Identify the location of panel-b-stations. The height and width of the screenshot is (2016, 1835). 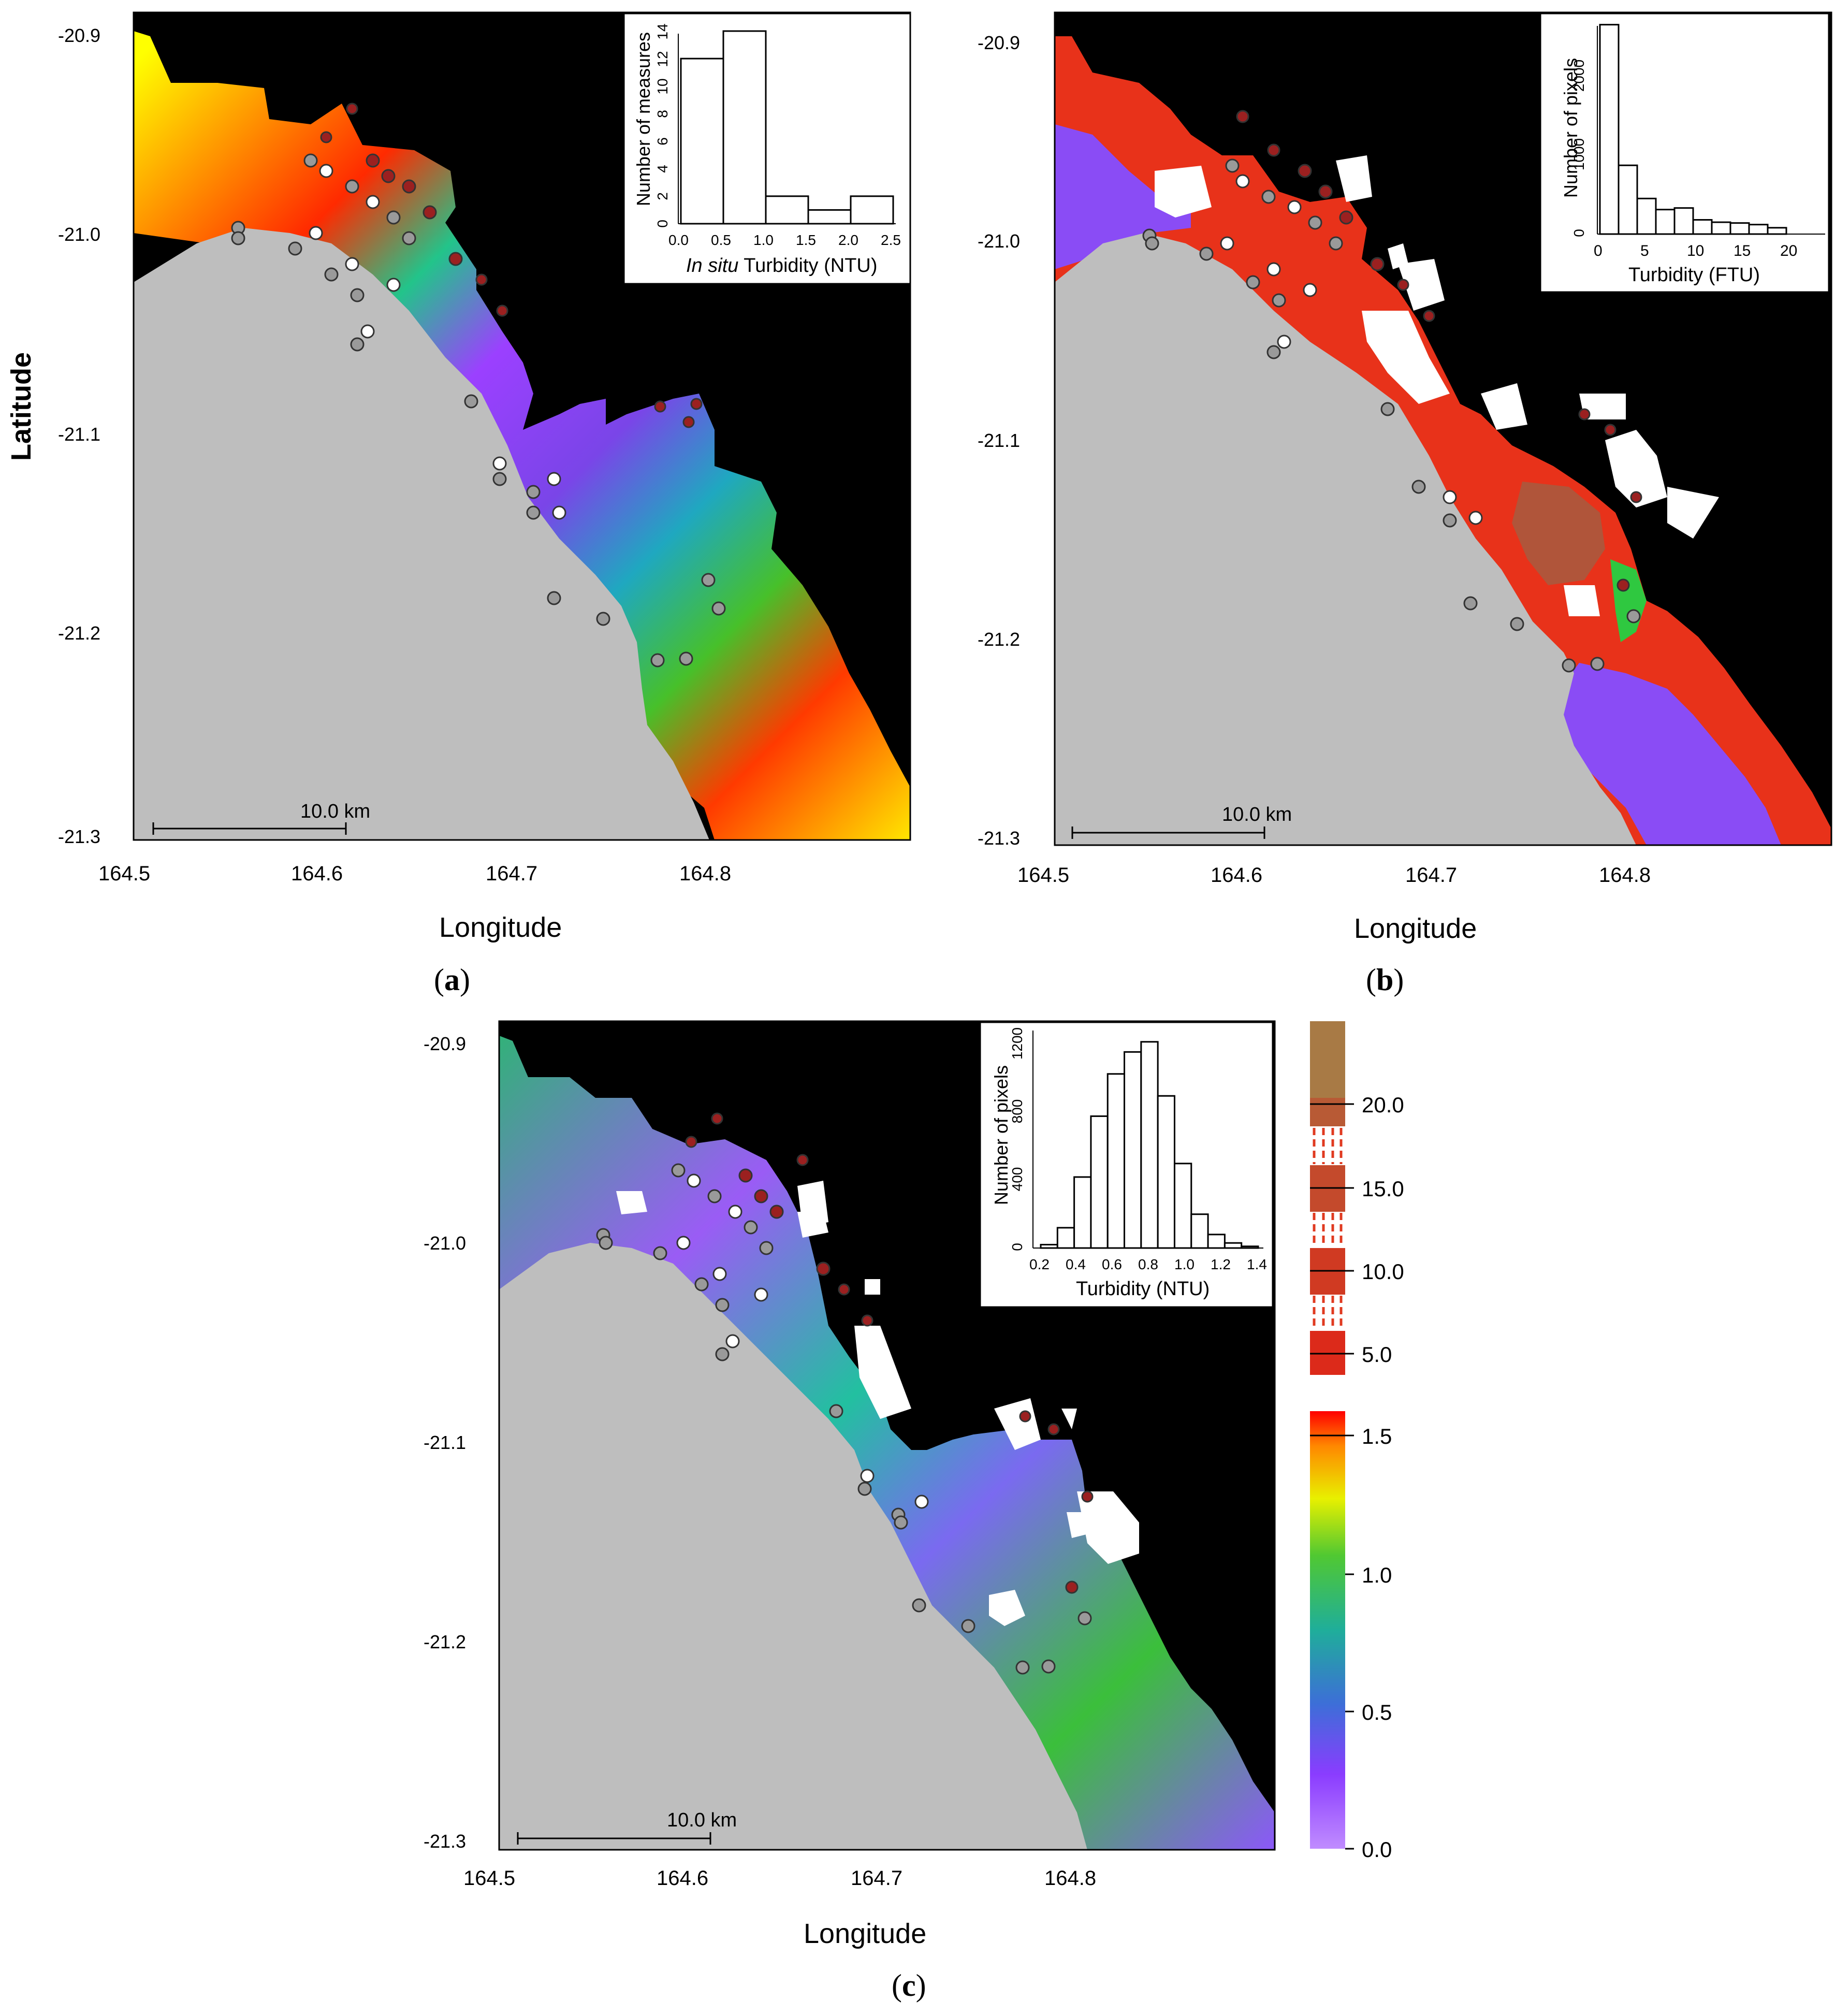
(1392, 391).